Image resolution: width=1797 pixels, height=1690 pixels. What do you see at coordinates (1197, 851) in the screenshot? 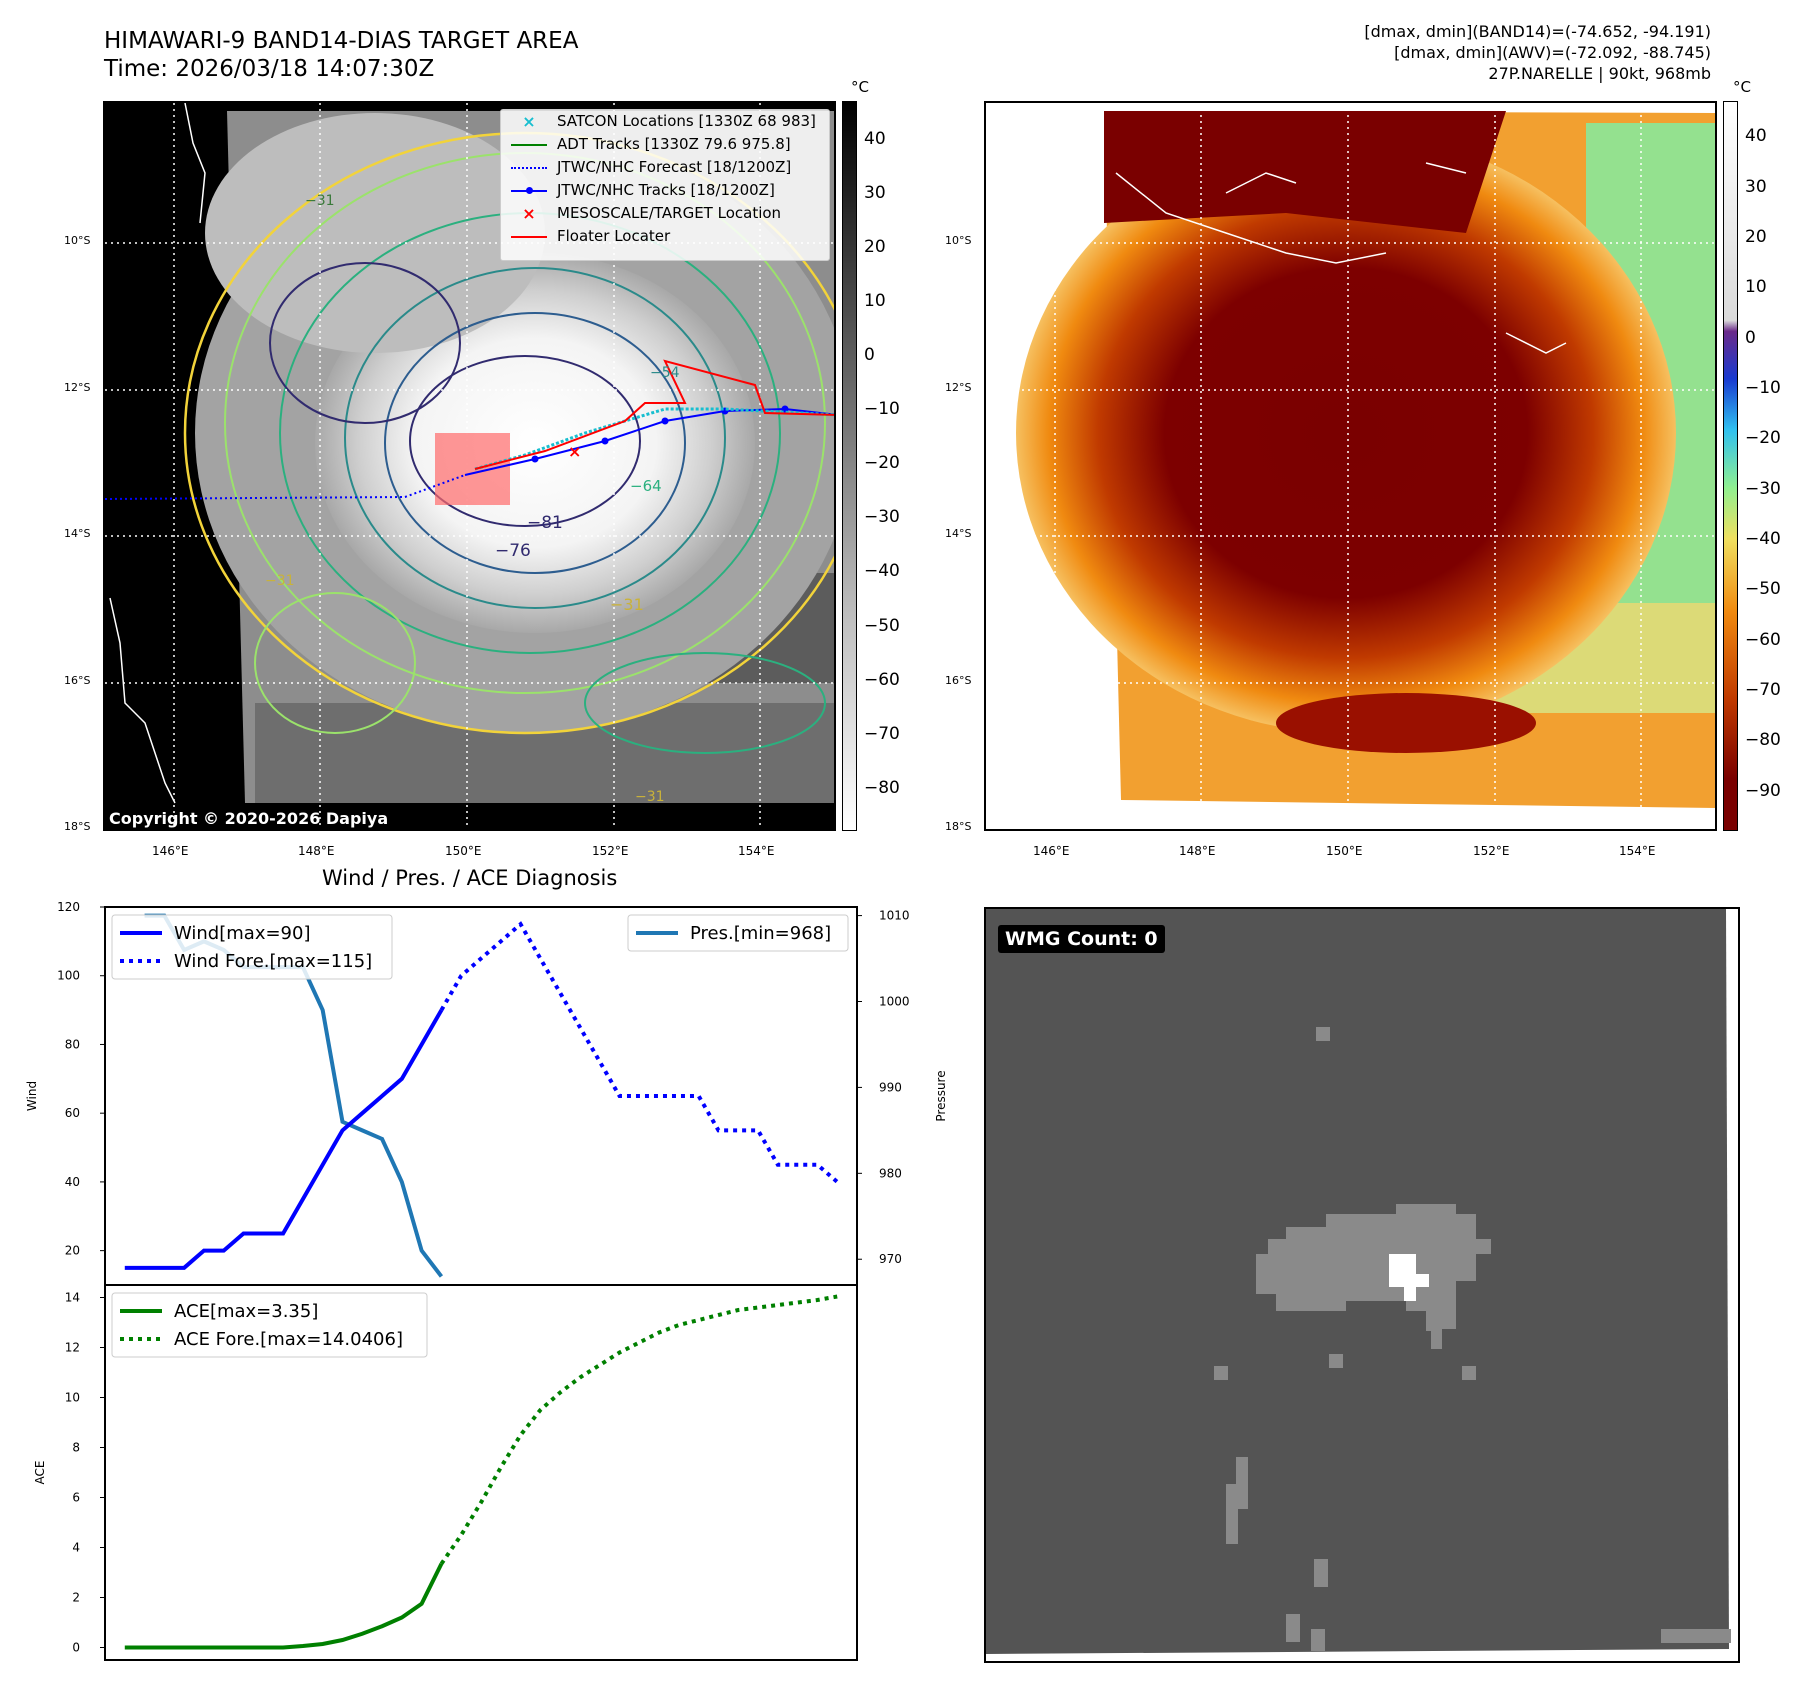
I see `wv-lon-label: 148°E` at bounding box center [1197, 851].